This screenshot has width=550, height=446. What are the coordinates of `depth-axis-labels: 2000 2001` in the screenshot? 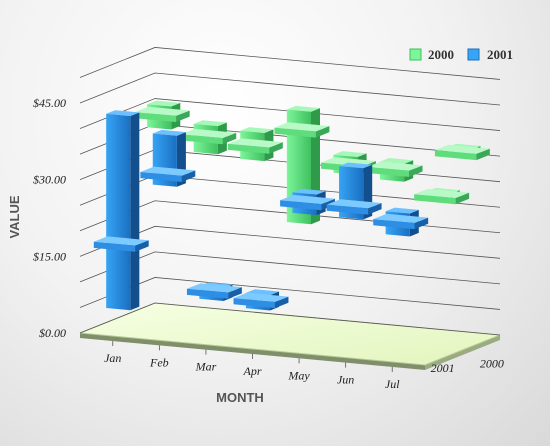 It's located at (467, 366).